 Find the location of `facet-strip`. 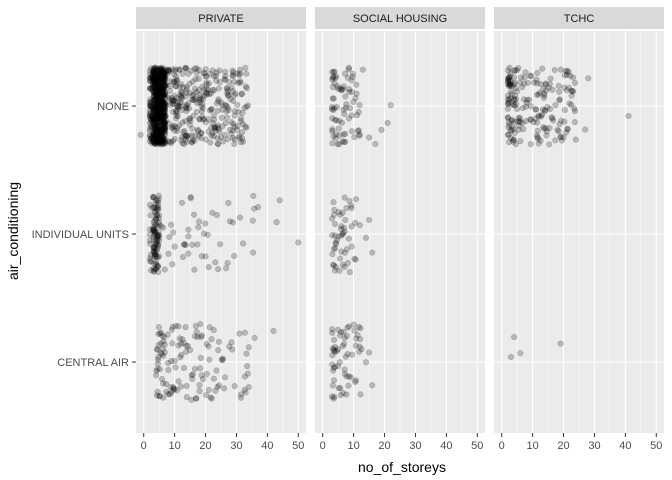

facet-strip is located at coordinates (221, 18).